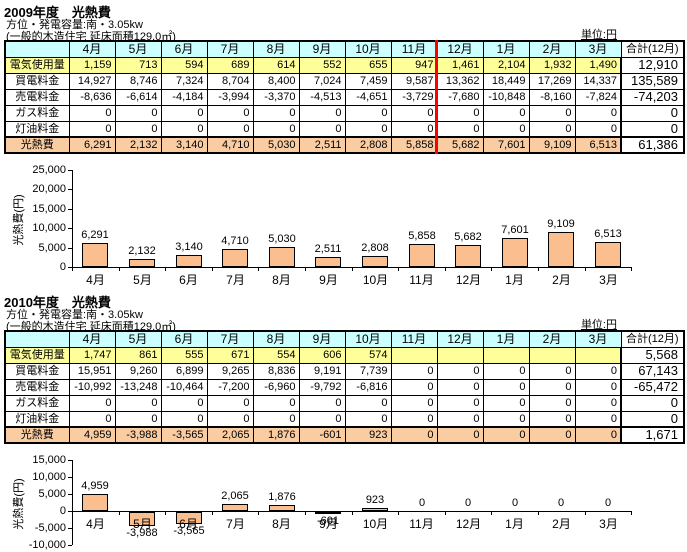 This screenshot has width=687, height=552. What do you see at coordinates (92, 355) in the screenshot?
I see `cell: 1,747` at bounding box center [92, 355].